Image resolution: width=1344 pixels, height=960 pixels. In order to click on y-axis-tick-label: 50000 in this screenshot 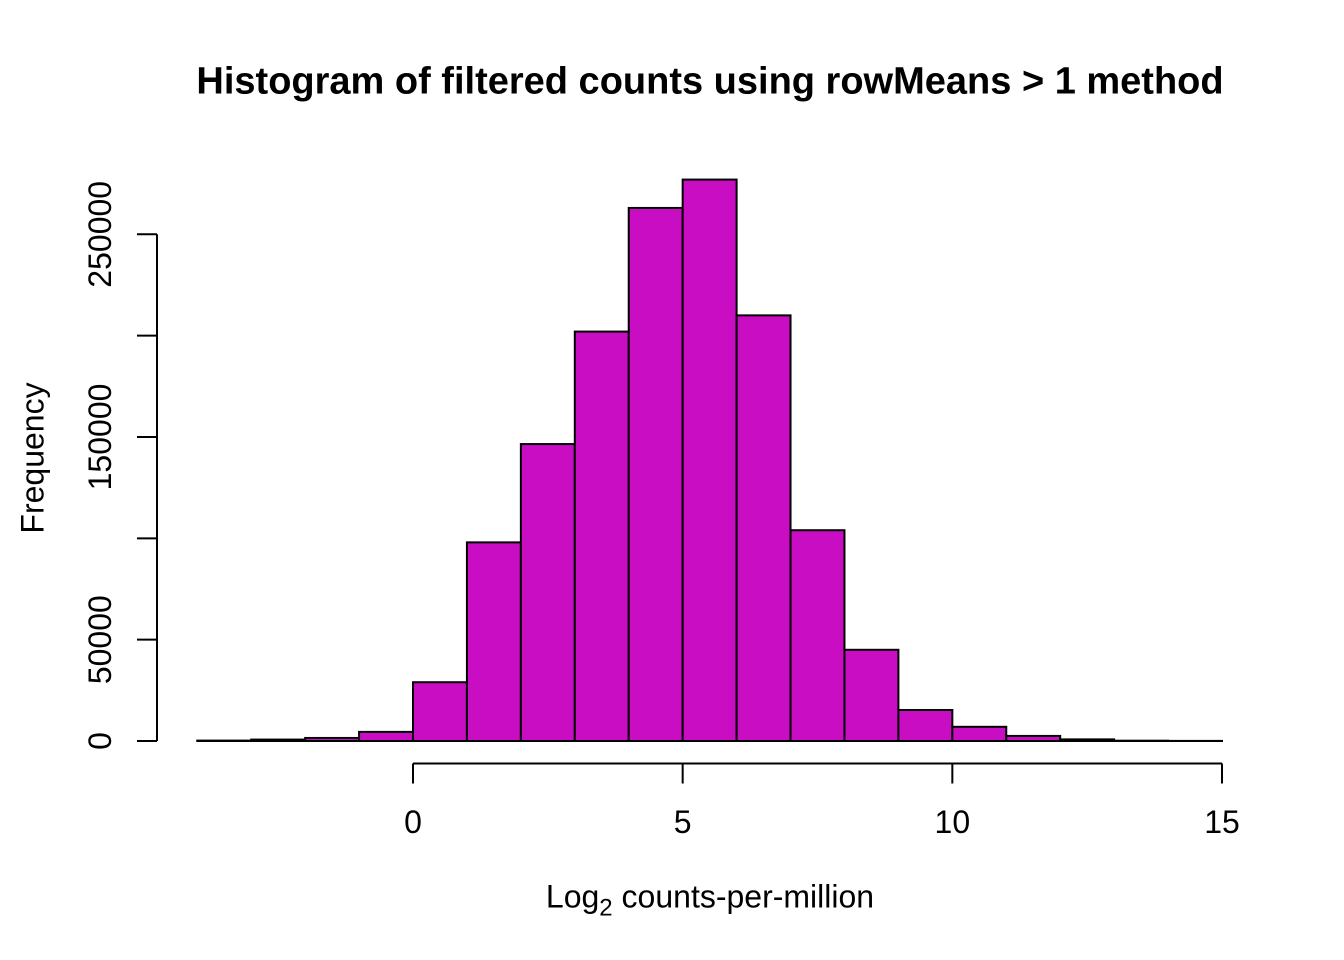, I will do `click(100, 639)`.